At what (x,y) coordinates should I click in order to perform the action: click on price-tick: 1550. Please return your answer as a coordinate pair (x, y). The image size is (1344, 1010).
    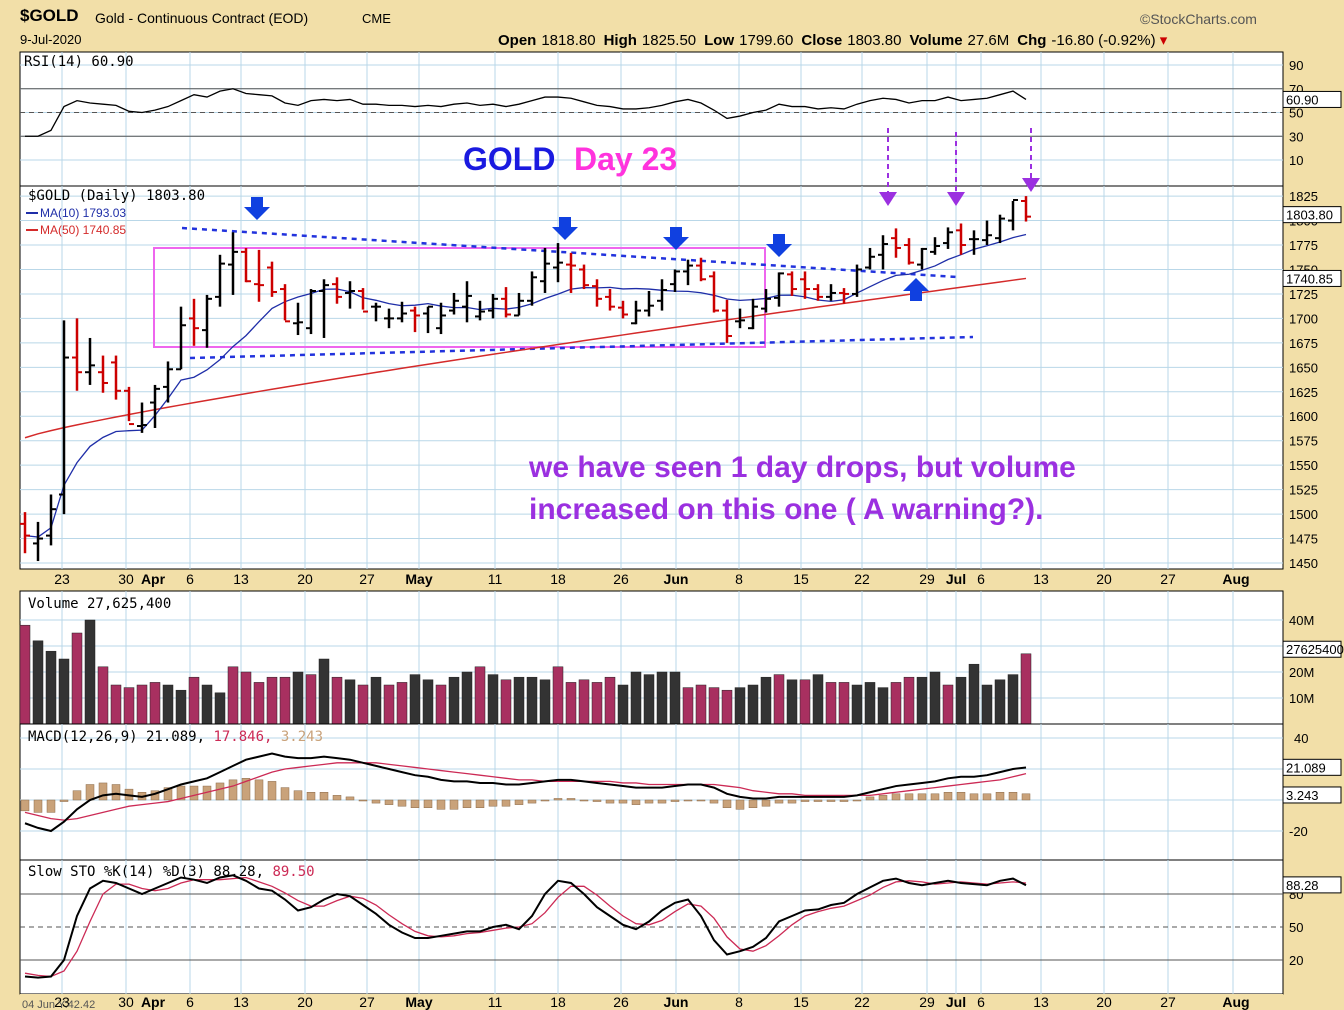
    Looking at the image, I should click on (1303, 465).